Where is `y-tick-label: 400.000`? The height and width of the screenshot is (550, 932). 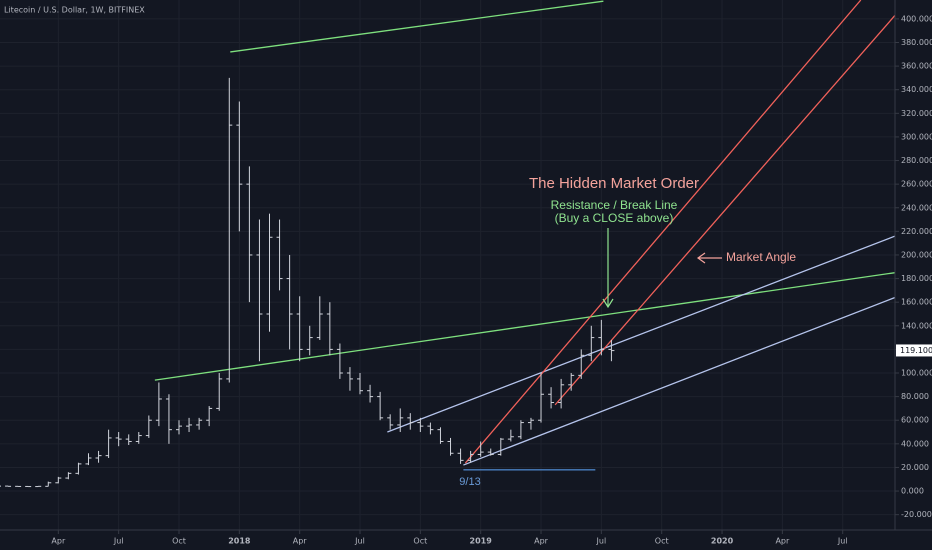
y-tick-label: 400.000 is located at coordinates (916, 18).